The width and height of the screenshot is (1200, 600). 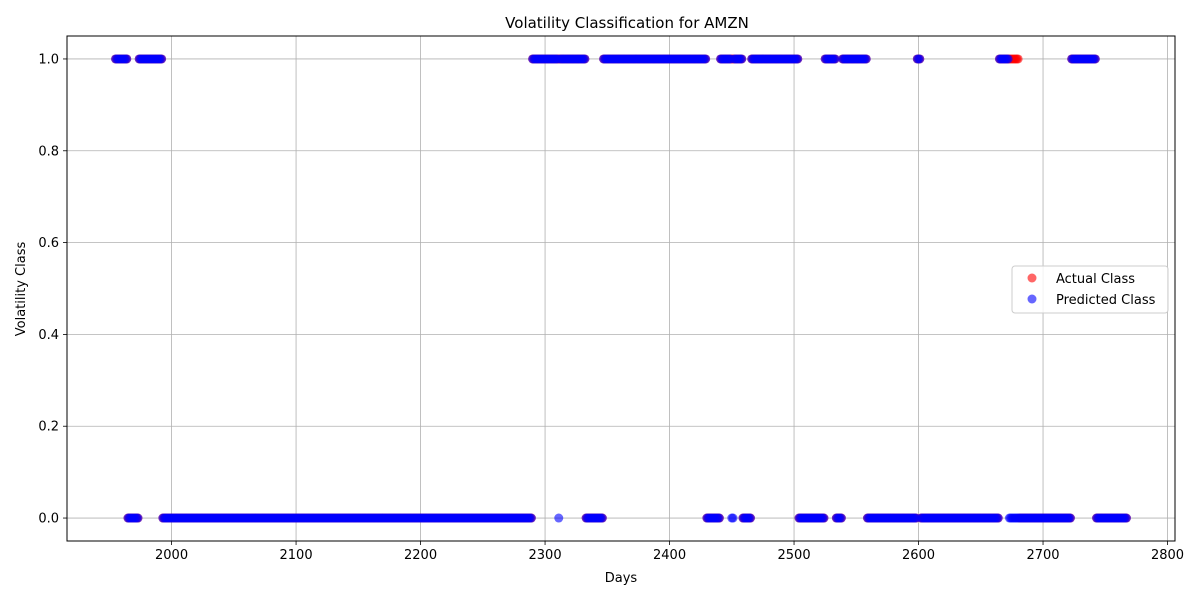 I want to click on y-tick-label: 0.6, so click(x=48, y=243).